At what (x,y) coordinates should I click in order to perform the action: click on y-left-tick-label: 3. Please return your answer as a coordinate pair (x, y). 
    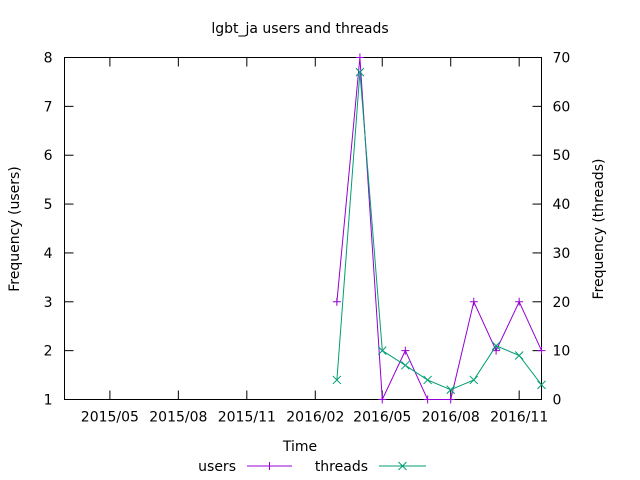
    Looking at the image, I should click on (48, 303).